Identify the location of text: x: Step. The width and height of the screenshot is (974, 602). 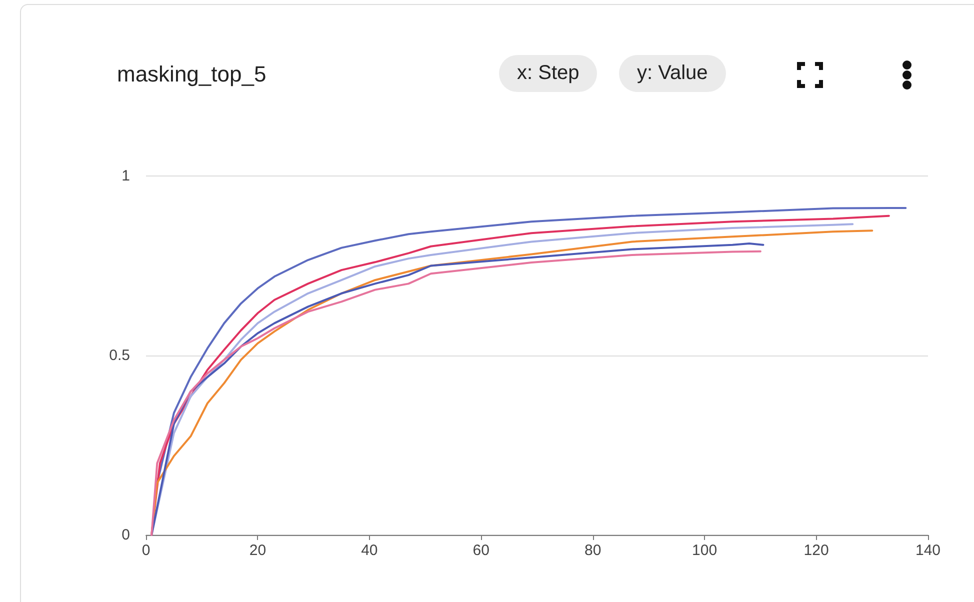
(548, 73).